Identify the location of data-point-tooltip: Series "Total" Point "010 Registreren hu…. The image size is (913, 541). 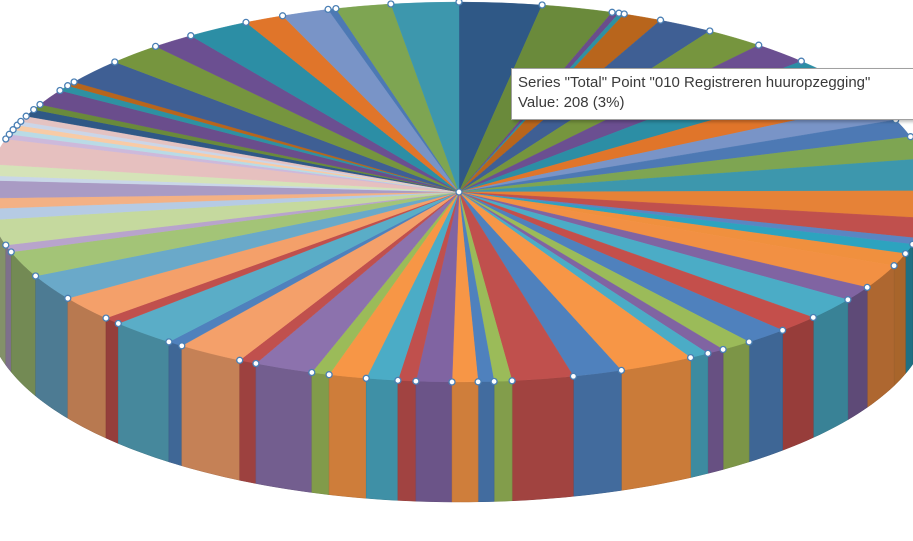
(712, 94).